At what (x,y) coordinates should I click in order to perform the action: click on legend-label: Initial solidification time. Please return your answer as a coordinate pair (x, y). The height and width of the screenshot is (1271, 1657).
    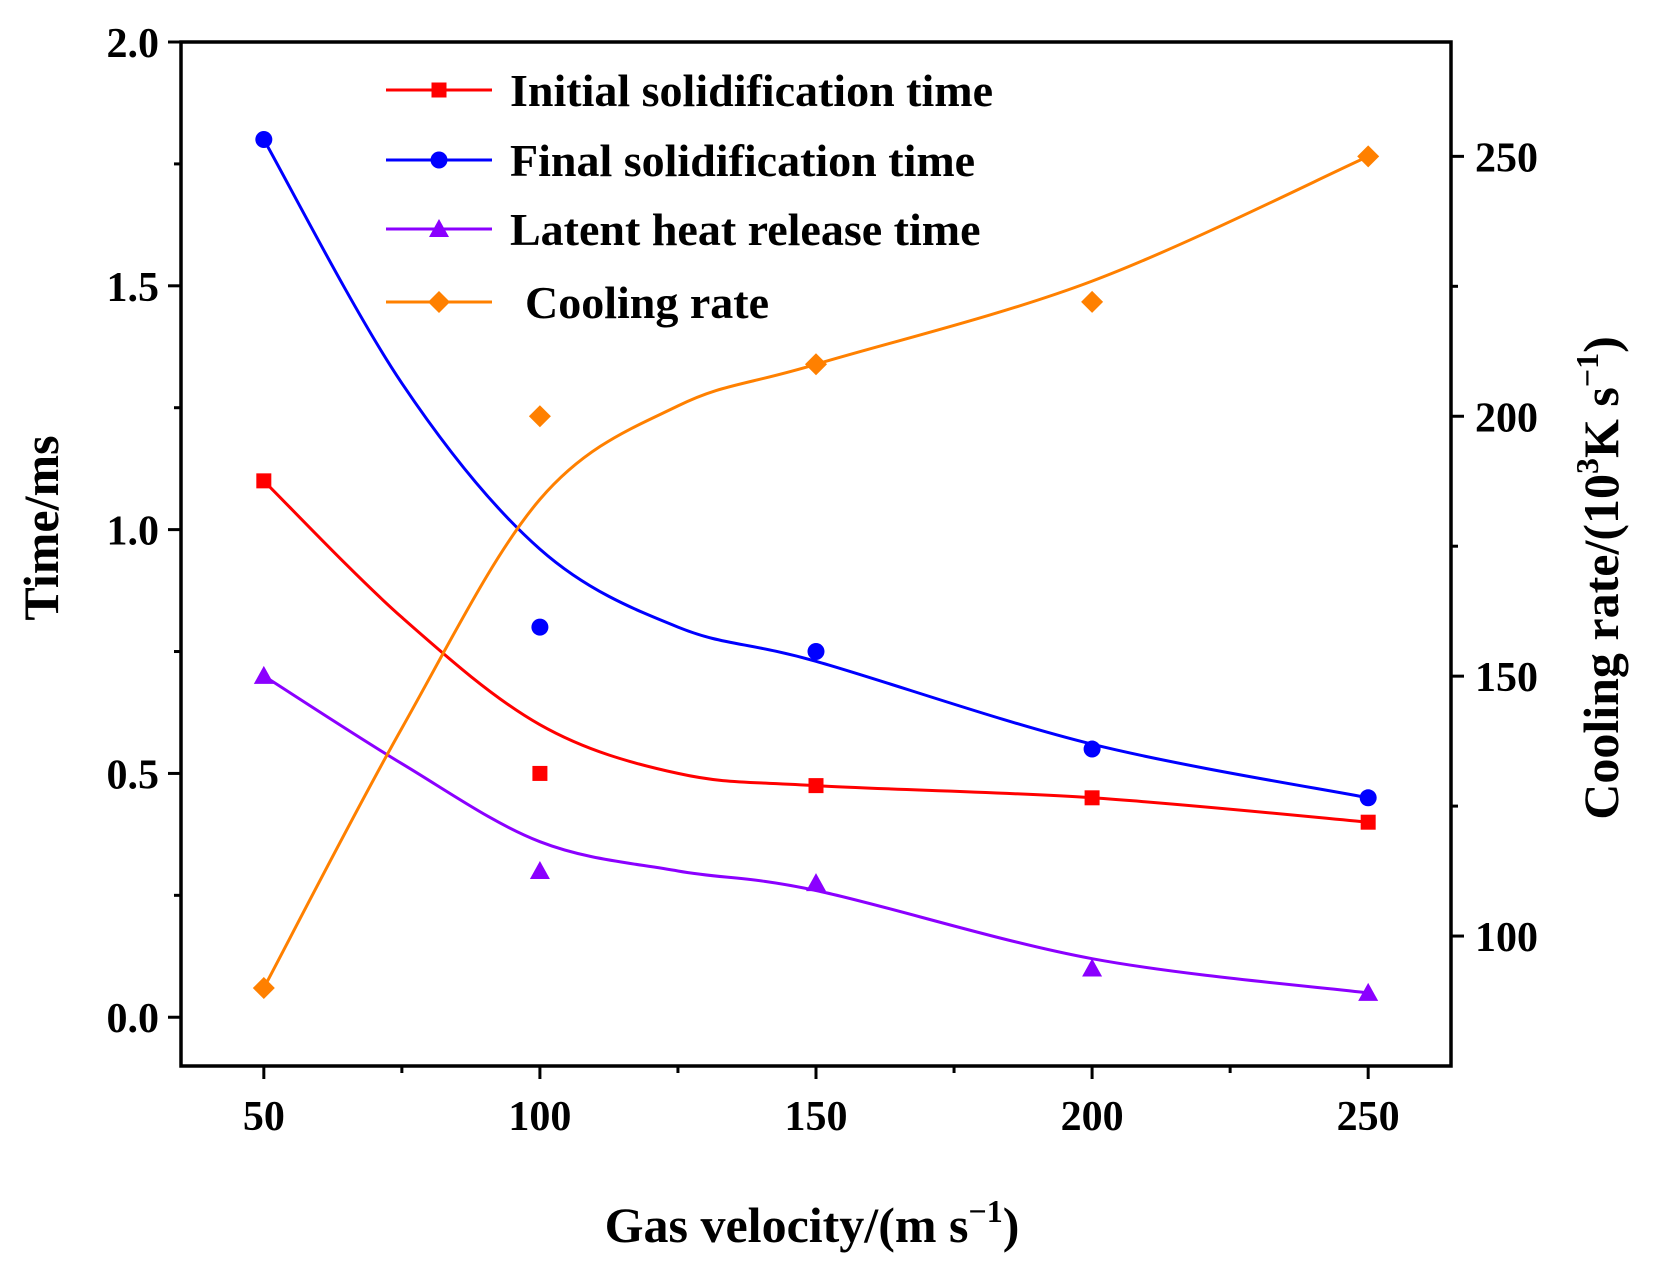
    Looking at the image, I should click on (751, 90).